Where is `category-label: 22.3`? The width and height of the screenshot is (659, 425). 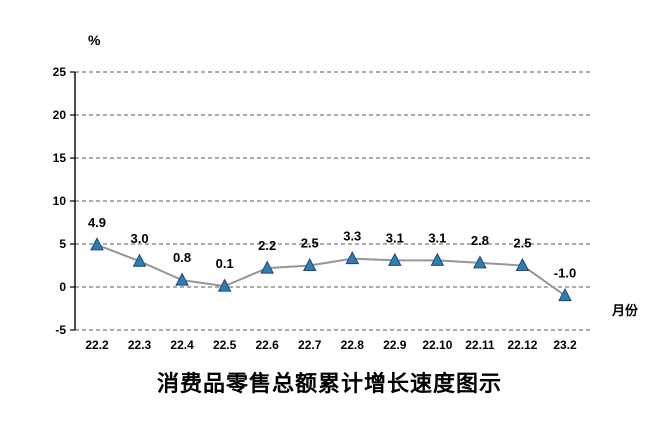 category-label: 22.3 is located at coordinates (140, 345).